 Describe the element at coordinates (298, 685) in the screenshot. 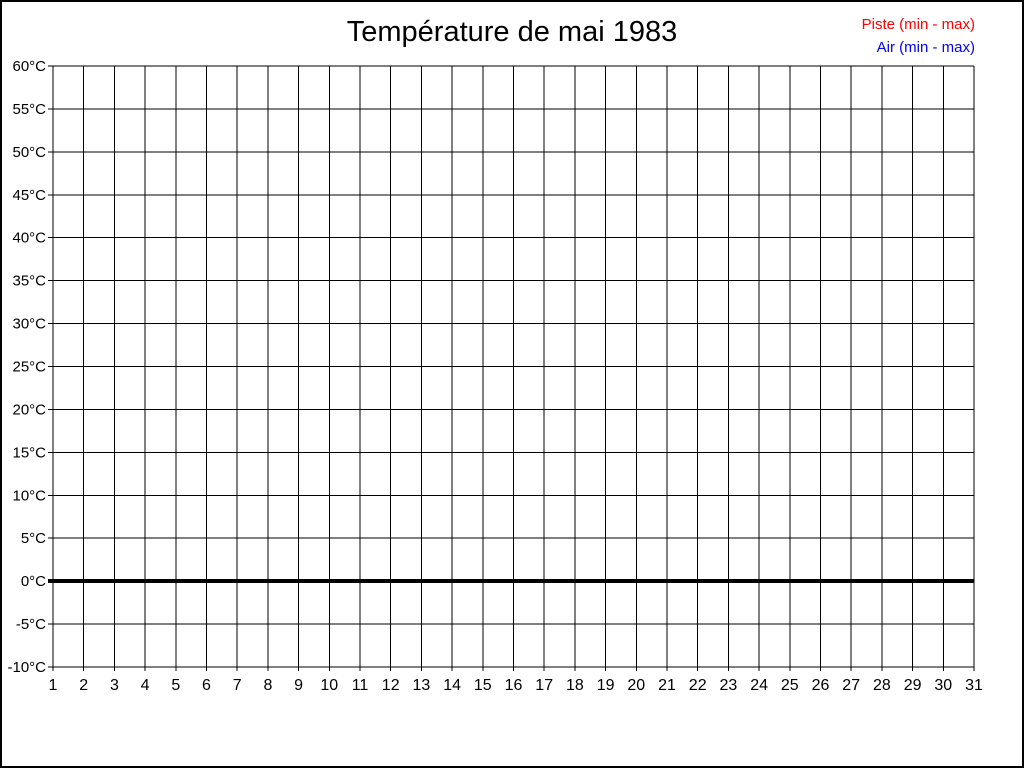

I see `x-tick-label: 9` at that location.